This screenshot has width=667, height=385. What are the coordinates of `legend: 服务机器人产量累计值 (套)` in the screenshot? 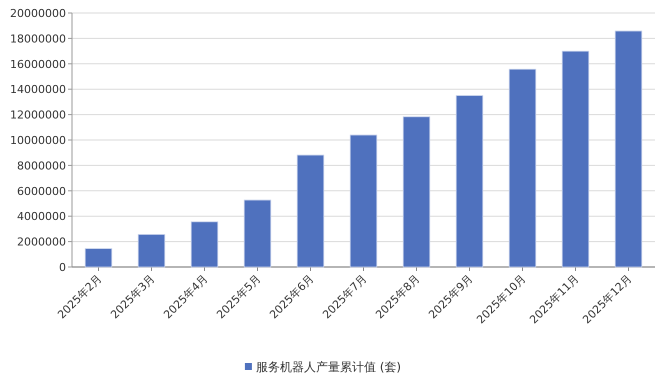 It's located at (323, 367).